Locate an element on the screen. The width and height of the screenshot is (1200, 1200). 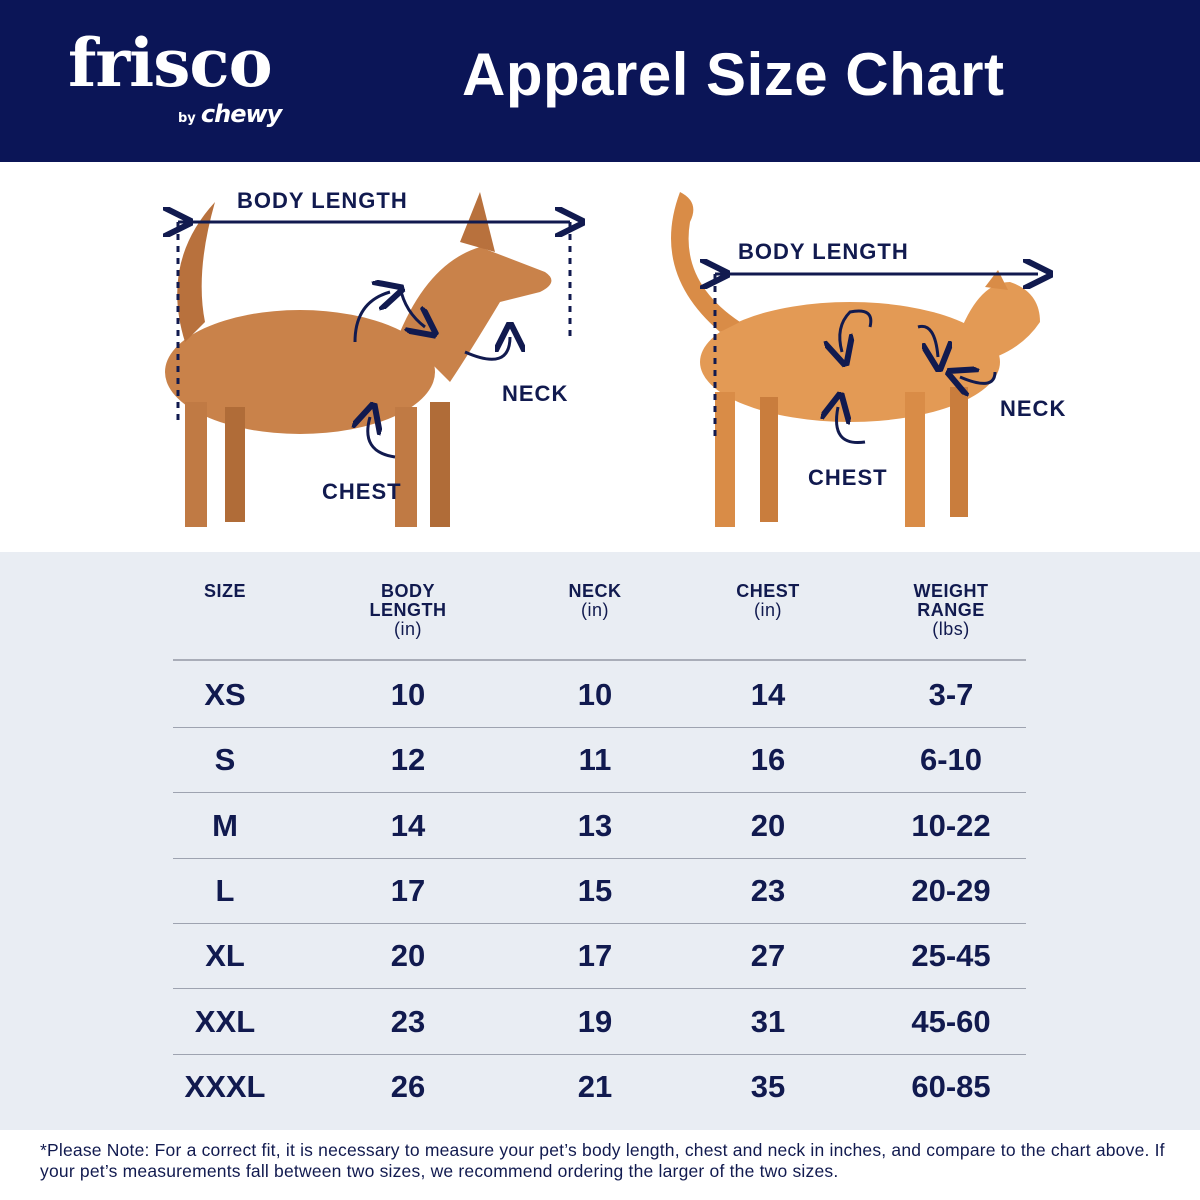
cat-photo is located at coordinates (855, 359).